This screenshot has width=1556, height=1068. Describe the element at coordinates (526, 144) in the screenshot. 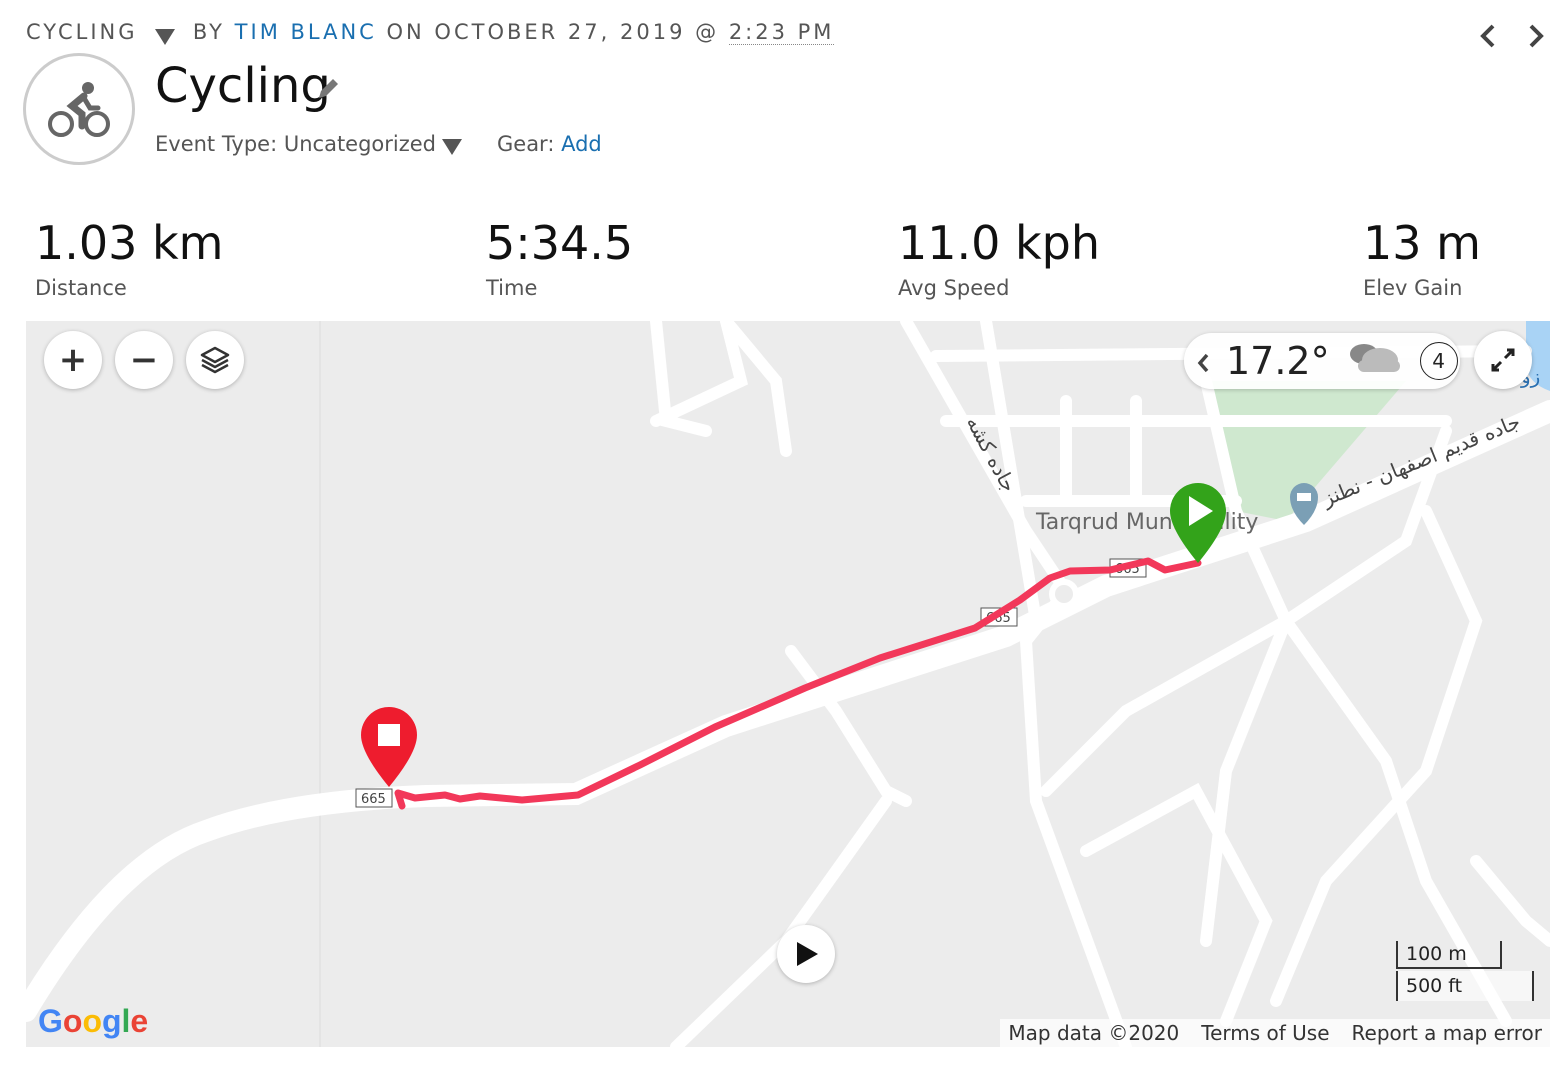

I see `gear-label: Gear:` at that location.